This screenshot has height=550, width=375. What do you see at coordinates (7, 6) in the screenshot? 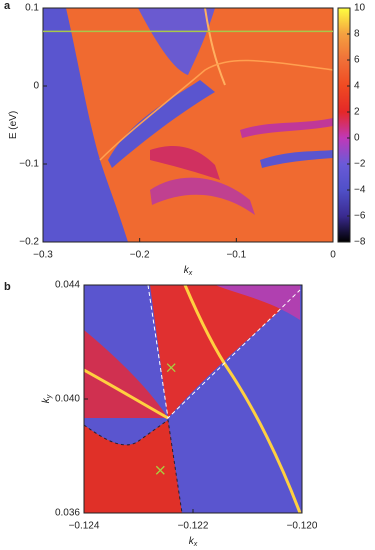
I see `panel-label: a` at bounding box center [7, 6].